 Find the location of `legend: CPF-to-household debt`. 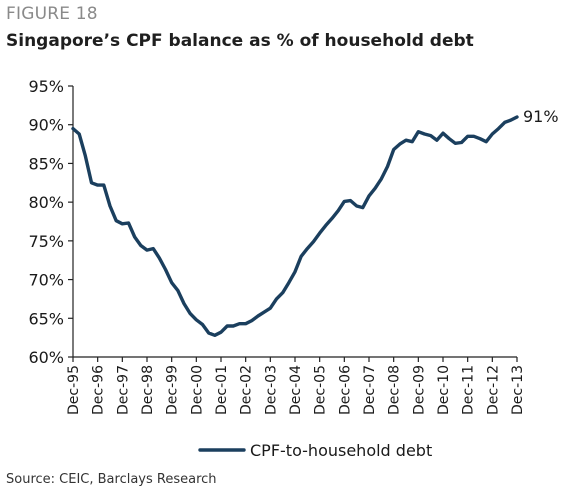

legend: CPF-to-household debt is located at coordinates (315, 450).